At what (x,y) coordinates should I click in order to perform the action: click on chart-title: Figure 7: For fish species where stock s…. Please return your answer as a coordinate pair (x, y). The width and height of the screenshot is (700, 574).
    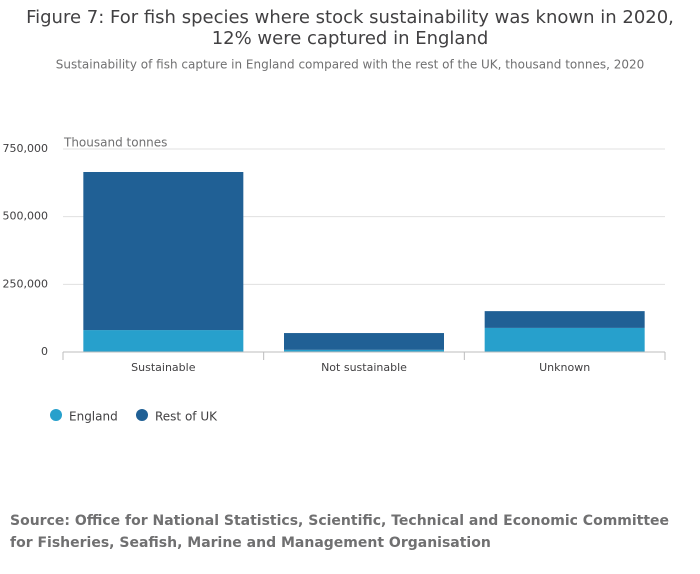
    Looking at the image, I should click on (350, 17).